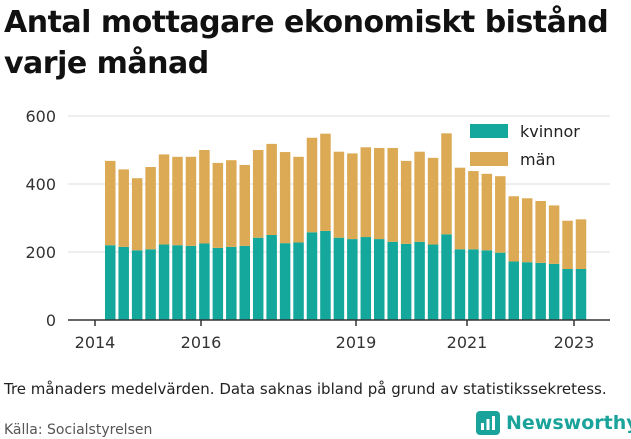 This screenshot has height=439, width=631. Describe the element at coordinates (78, 430) in the screenshot. I see `source-credit: Källa: Socialstyrelsen` at that location.